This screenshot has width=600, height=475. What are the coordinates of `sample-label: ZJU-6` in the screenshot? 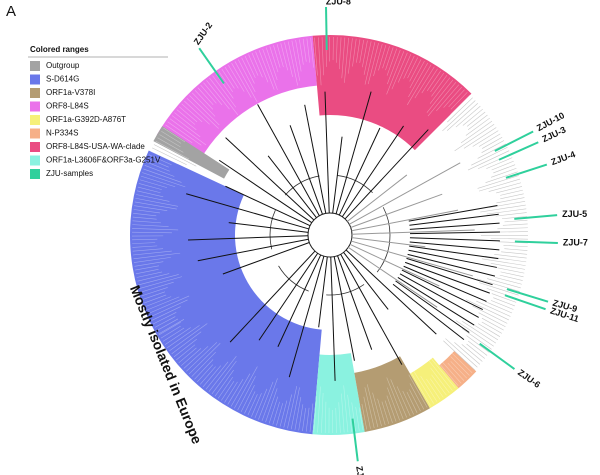 It's located at (529, 378).